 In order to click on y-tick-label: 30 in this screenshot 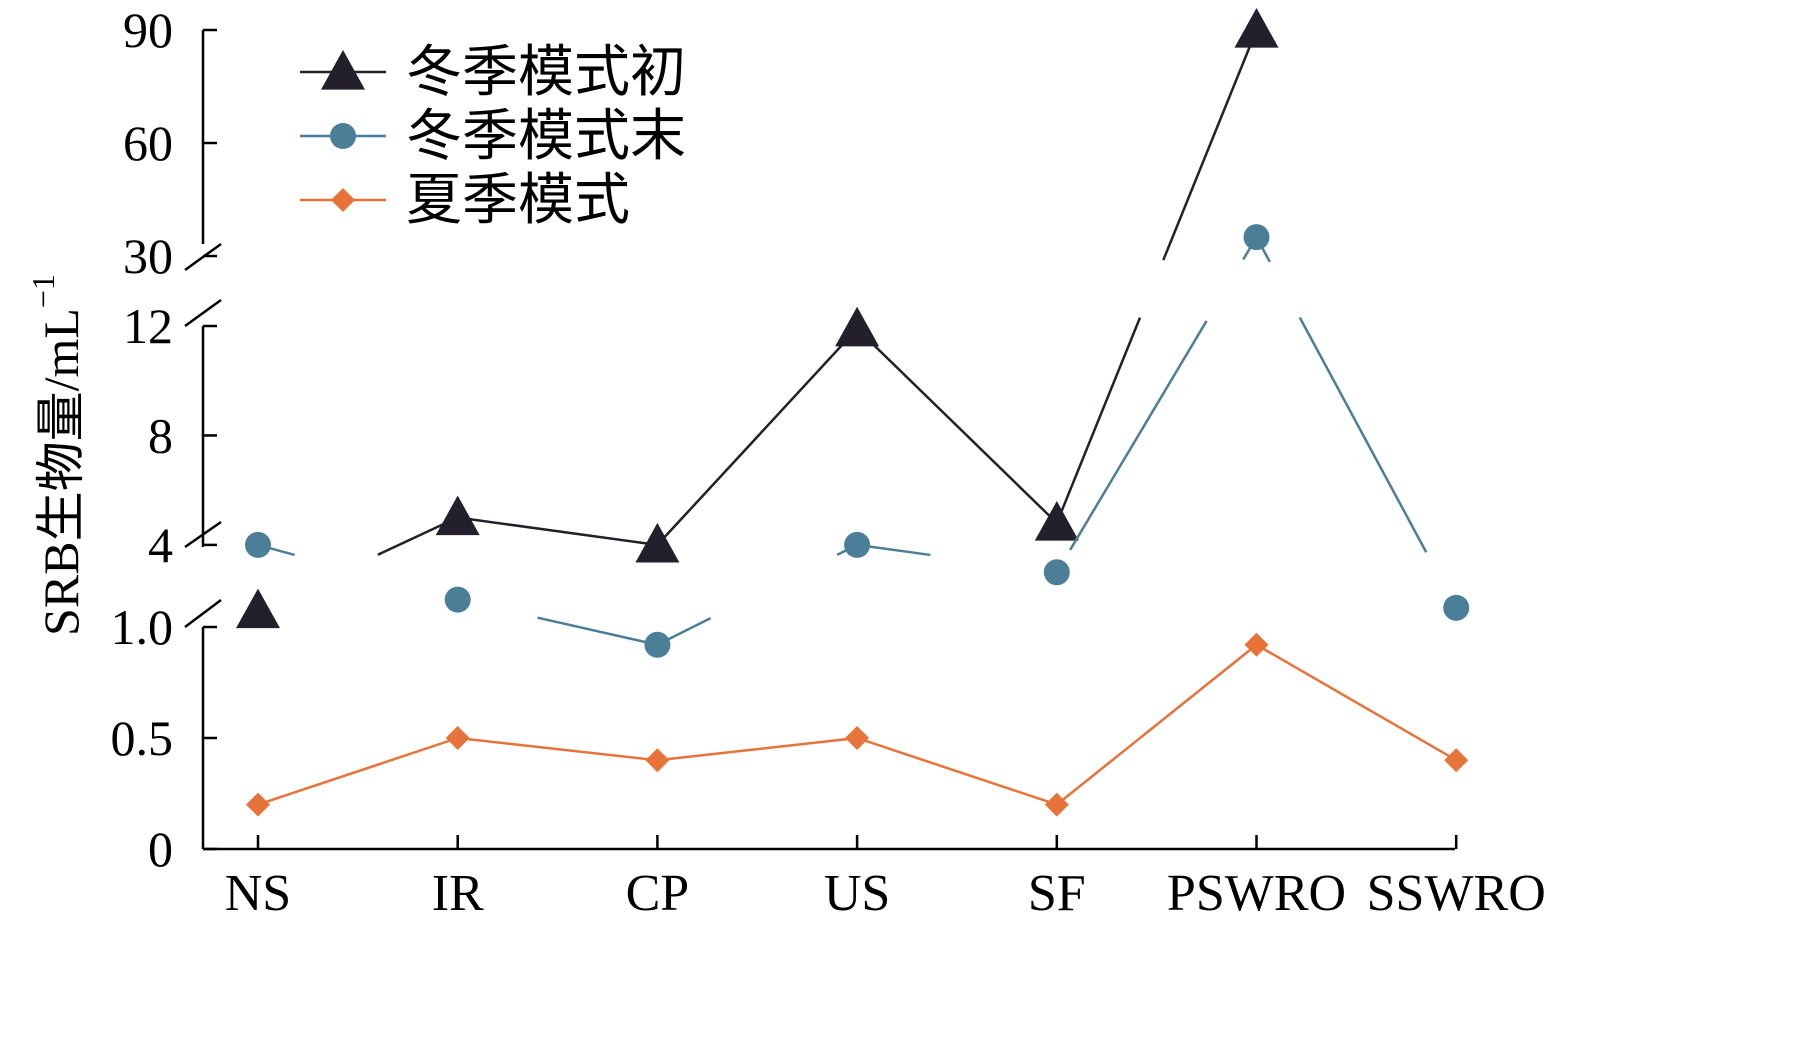, I will do `click(148, 256)`.